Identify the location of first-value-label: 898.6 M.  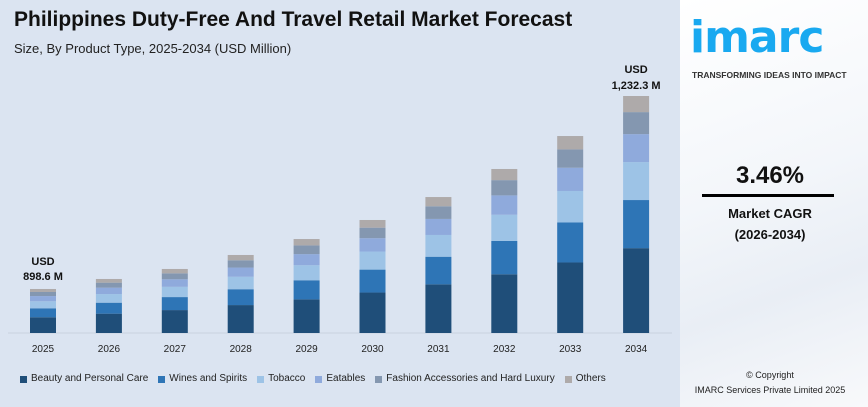
(43, 277).